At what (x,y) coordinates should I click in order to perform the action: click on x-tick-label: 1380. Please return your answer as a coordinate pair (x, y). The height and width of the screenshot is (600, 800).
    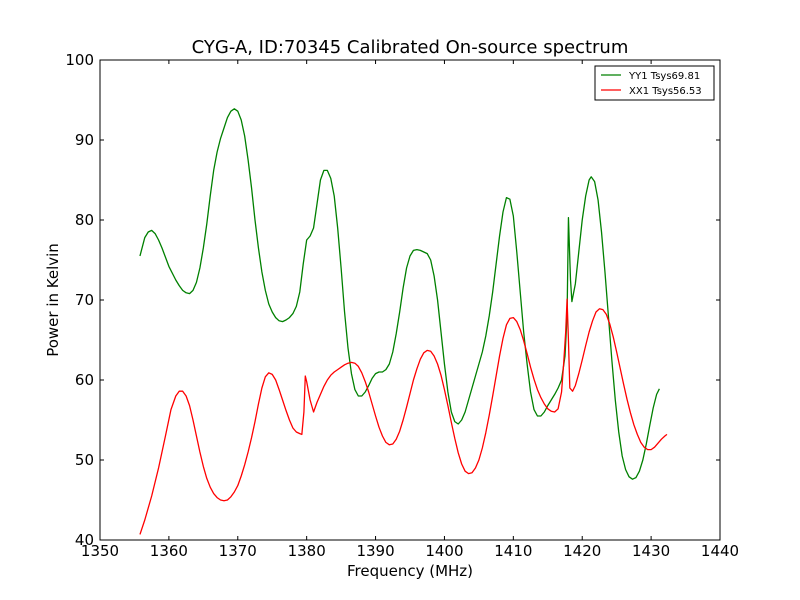
    Looking at the image, I should click on (307, 551).